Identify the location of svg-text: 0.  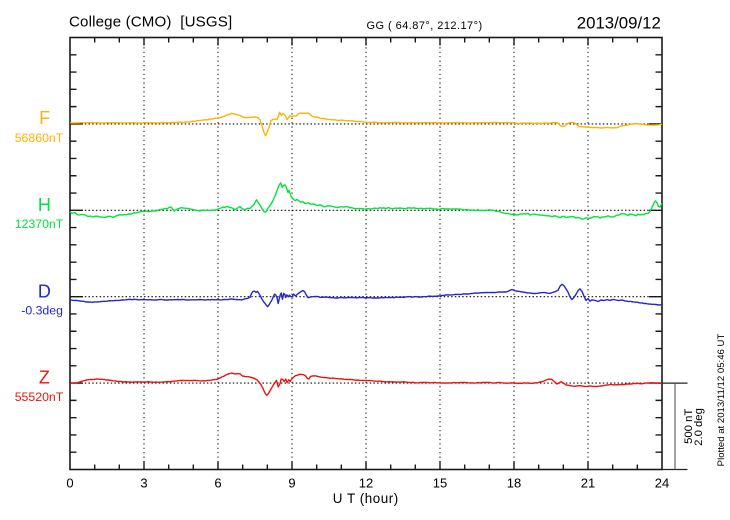
(69, 483).